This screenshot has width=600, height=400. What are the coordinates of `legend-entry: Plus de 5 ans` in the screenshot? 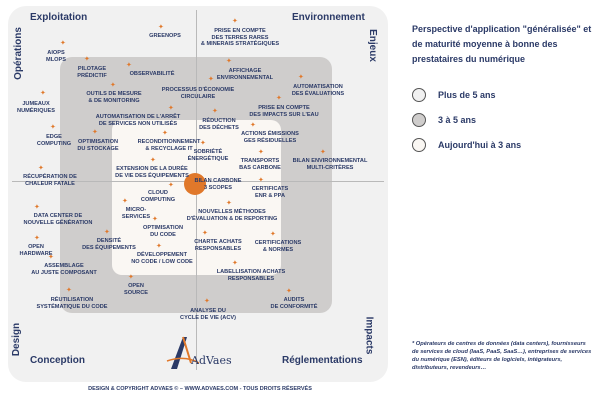 It's located at (454, 95).